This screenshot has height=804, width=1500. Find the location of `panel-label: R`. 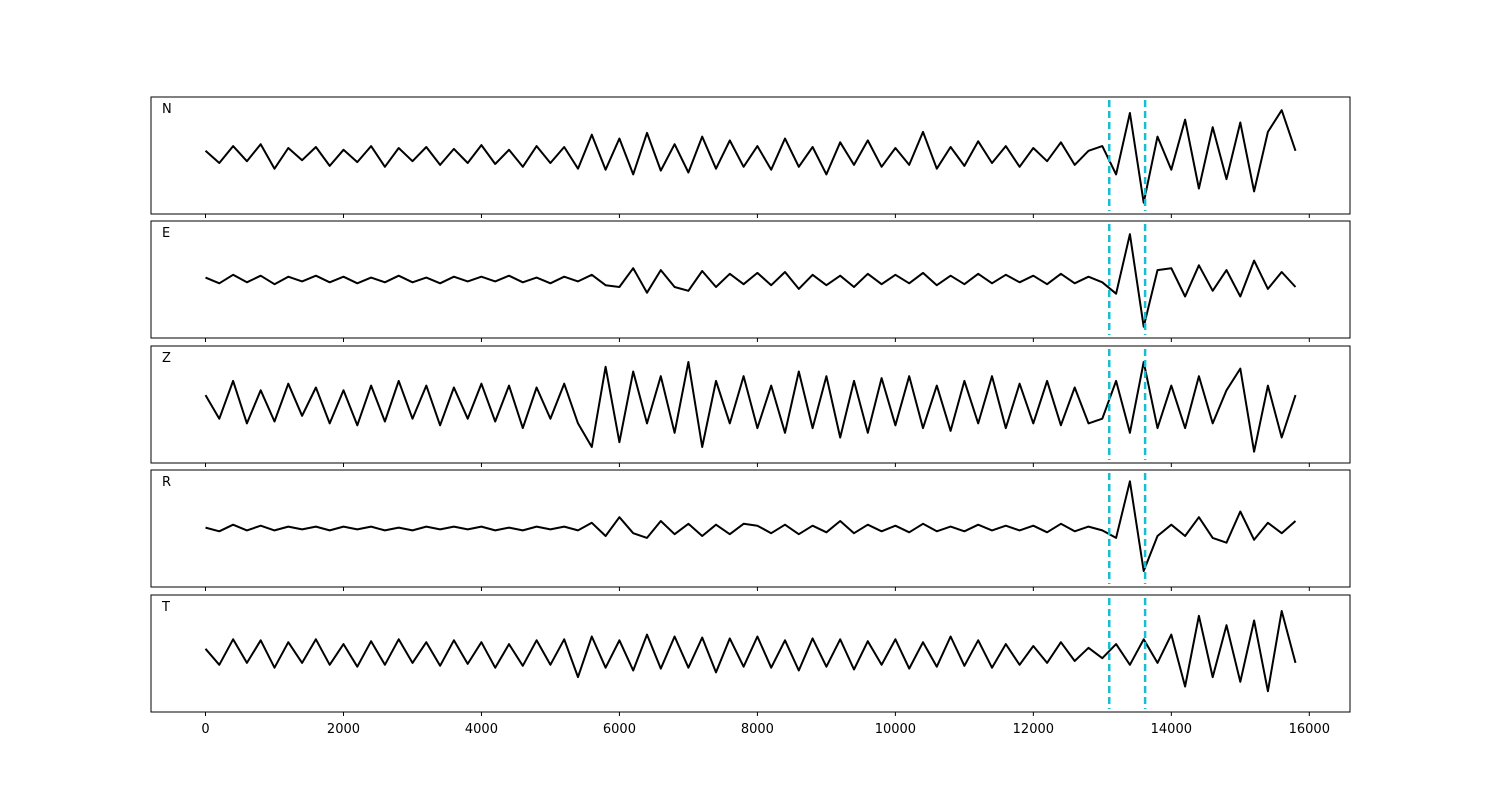

panel-label: R is located at coordinates (166, 482).